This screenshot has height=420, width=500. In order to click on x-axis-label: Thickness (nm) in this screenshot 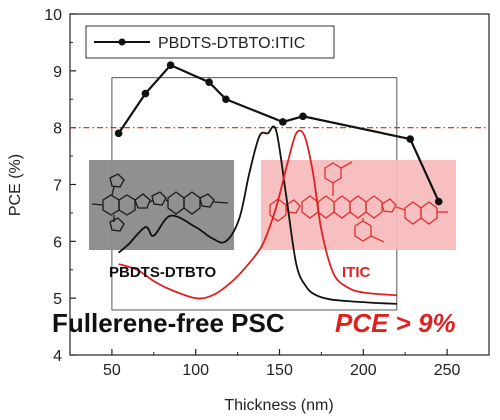, I will do `click(278, 405)`.